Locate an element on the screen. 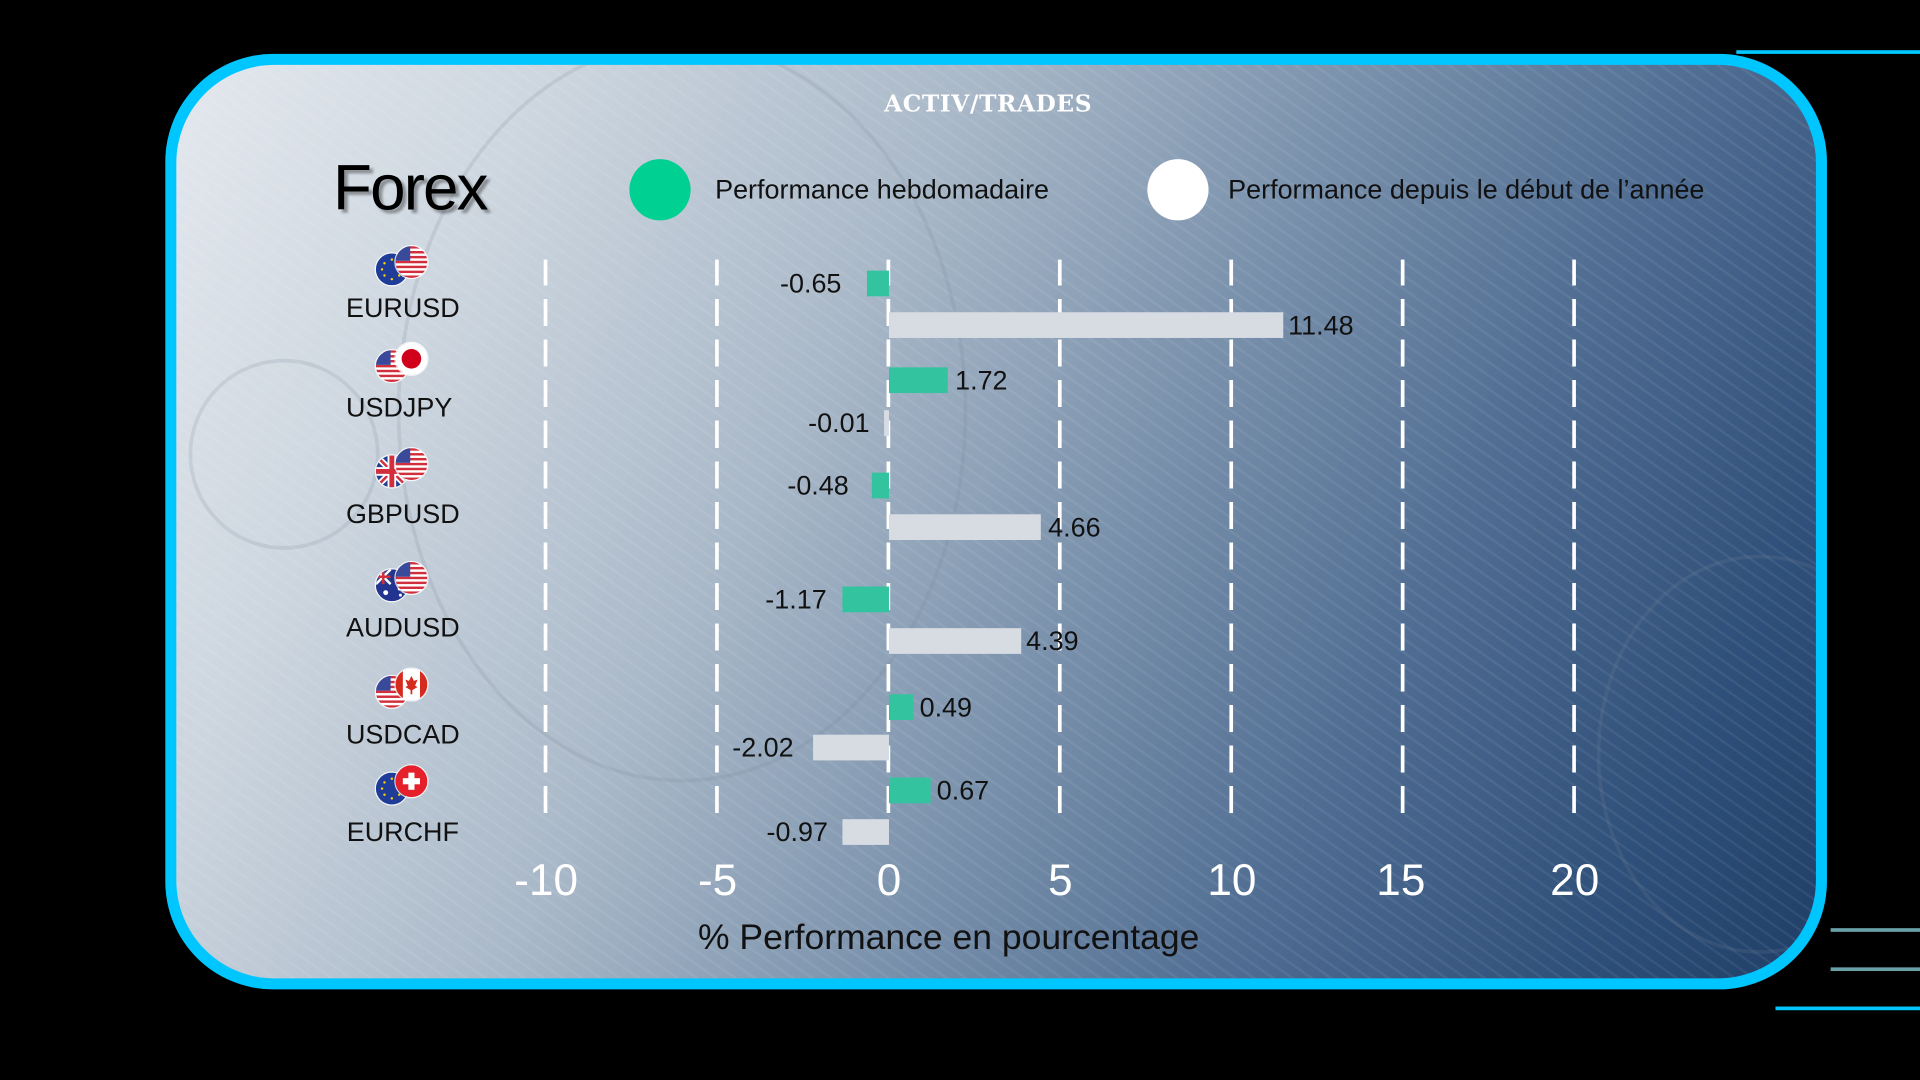 This screenshot has width=1920, height=1080. bar-ytd-eurchf is located at coordinates (865, 832).